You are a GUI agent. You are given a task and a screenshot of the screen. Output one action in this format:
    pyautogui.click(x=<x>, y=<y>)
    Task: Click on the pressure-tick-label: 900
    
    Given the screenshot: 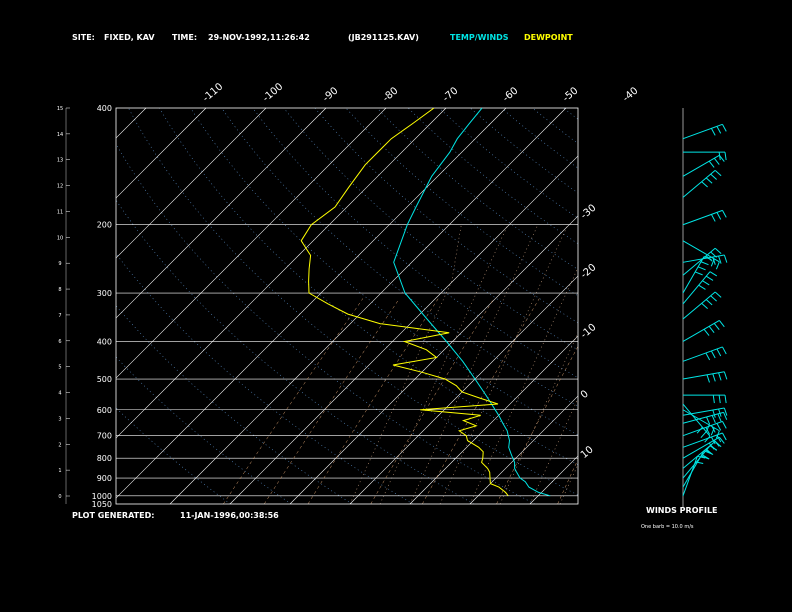 What is the action you would take?
    pyautogui.click(x=104, y=478)
    